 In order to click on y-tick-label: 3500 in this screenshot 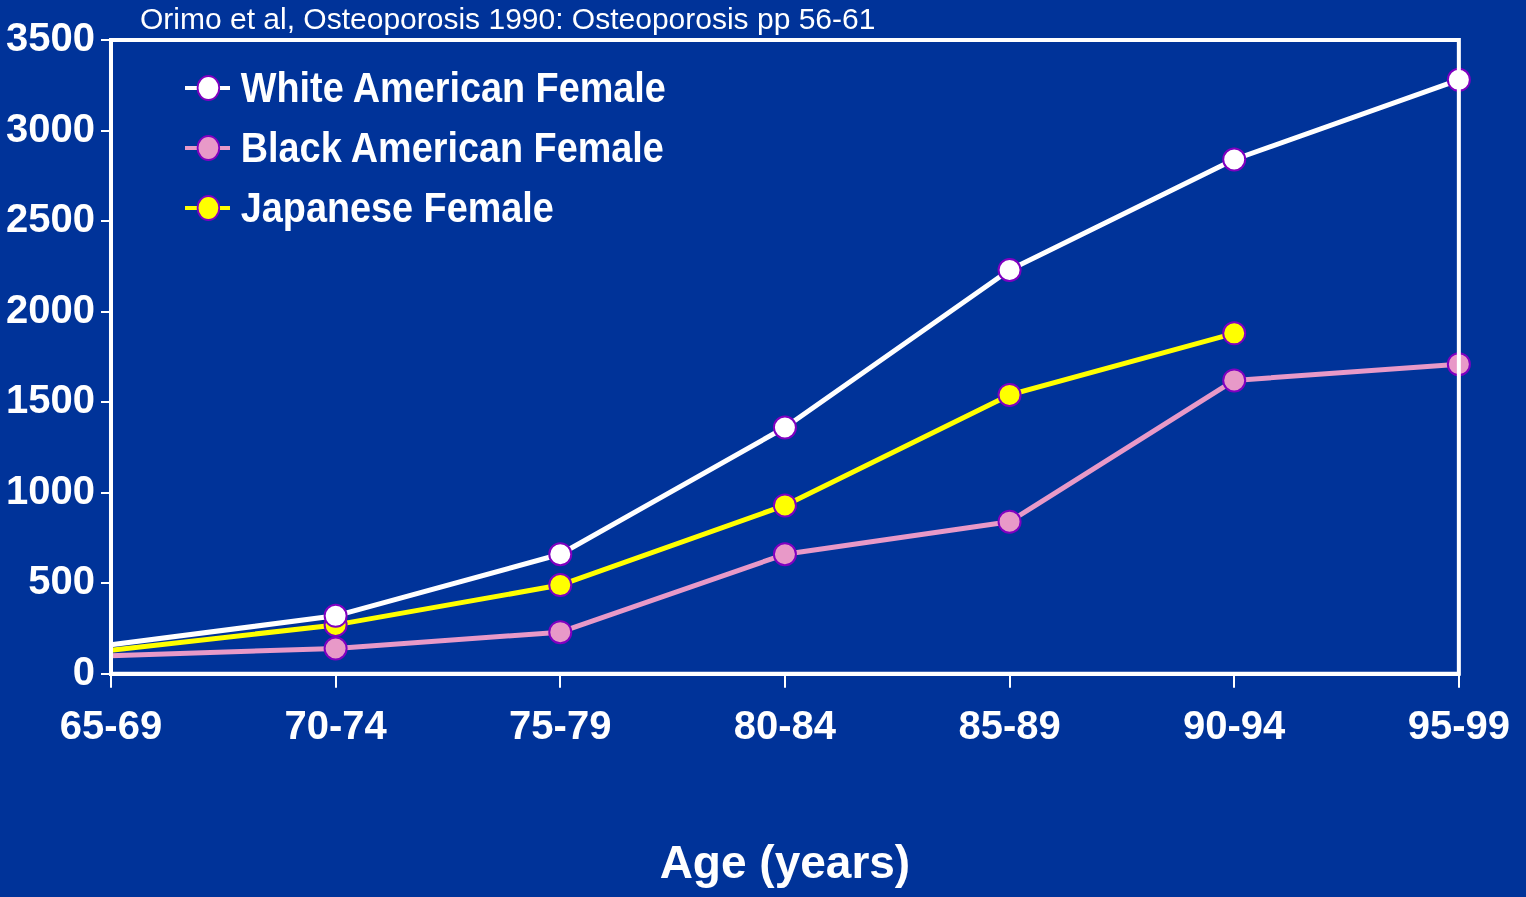, I will do `click(50, 37)`.